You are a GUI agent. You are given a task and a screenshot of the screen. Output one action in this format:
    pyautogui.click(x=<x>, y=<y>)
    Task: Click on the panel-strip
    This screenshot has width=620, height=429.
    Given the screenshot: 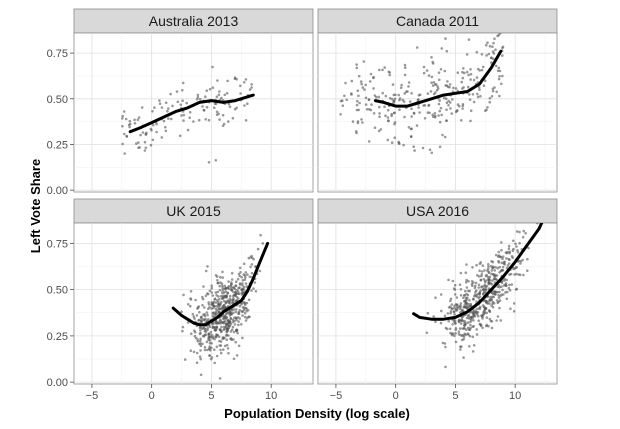 What is the action you would take?
    pyautogui.click(x=193, y=211)
    